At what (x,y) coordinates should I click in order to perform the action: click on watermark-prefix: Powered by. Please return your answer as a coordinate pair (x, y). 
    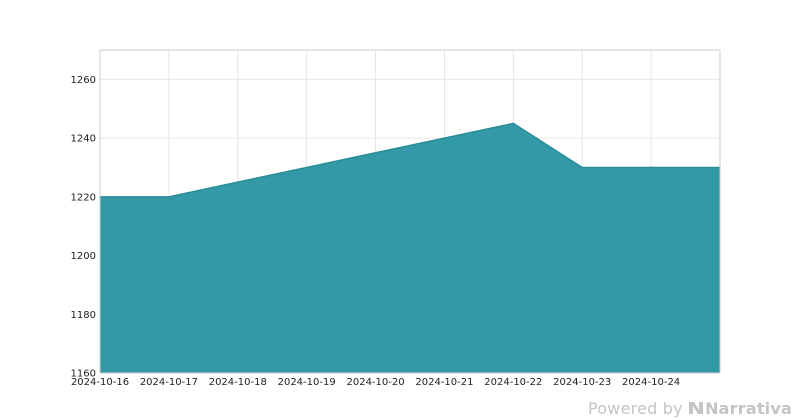
    Looking at the image, I should click on (635, 408).